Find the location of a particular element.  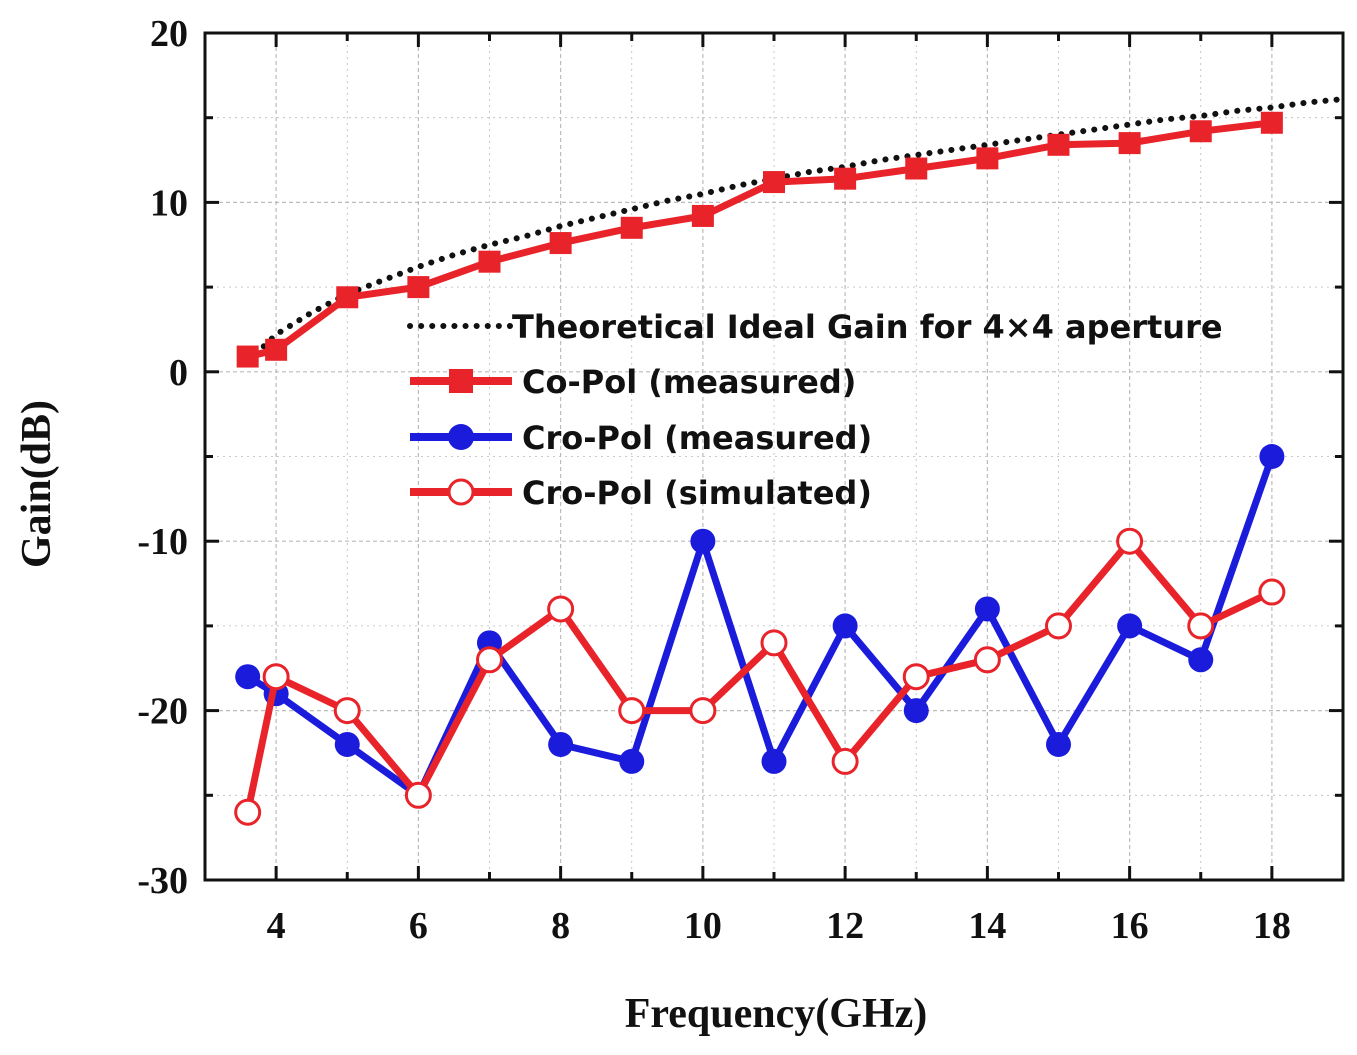

x-tick-label: 10 is located at coordinates (703, 926).